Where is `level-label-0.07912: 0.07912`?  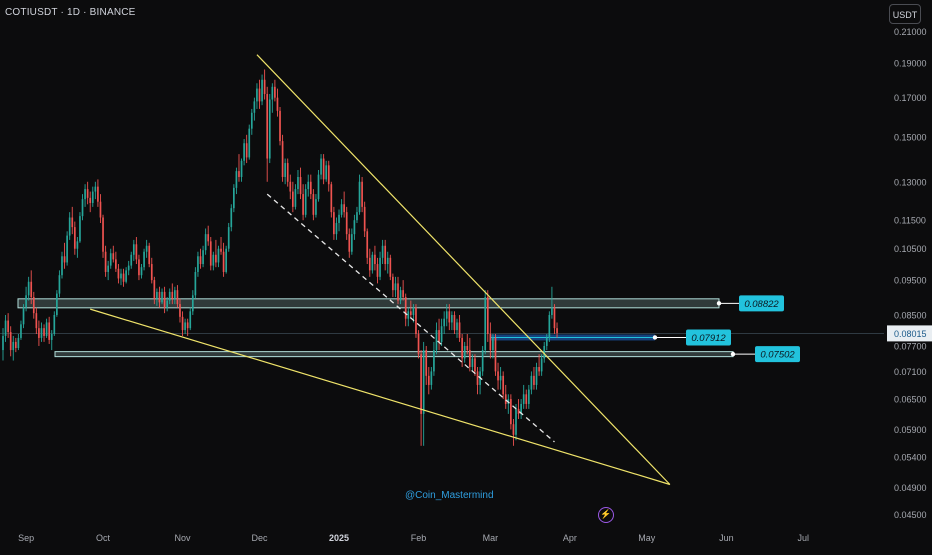
level-label-0.07912: 0.07912 is located at coordinates (708, 338).